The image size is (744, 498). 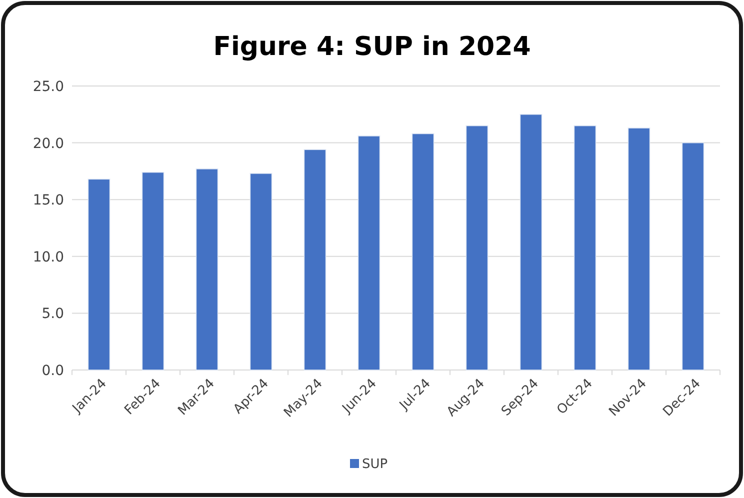 What do you see at coordinates (53, 314) in the screenshot?
I see `y-tick-label: 5.0` at bounding box center [53, 314].